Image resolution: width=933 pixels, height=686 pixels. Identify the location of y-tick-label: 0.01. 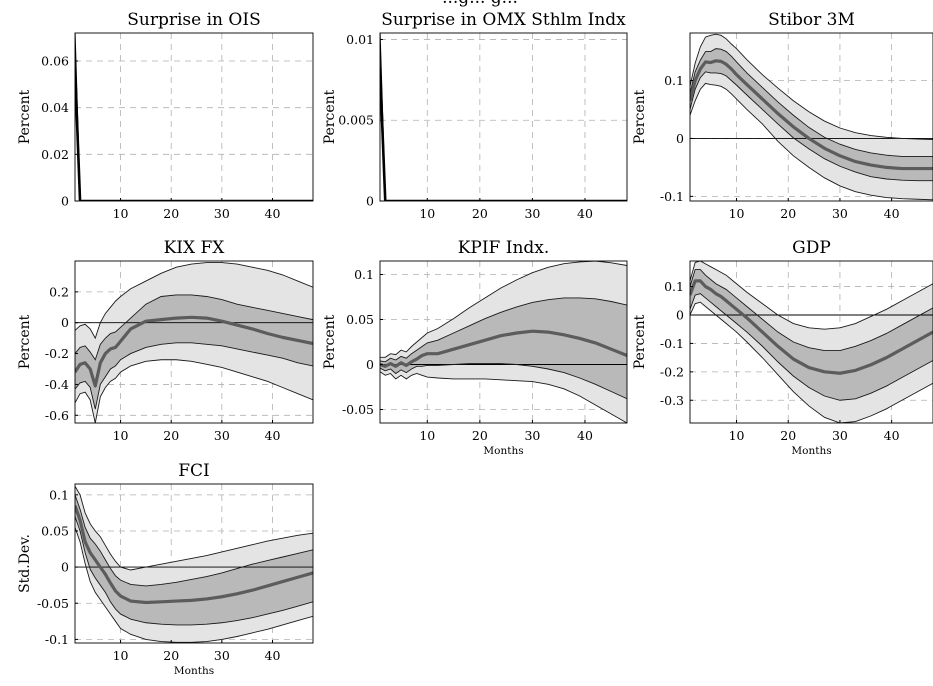
(360, 39).